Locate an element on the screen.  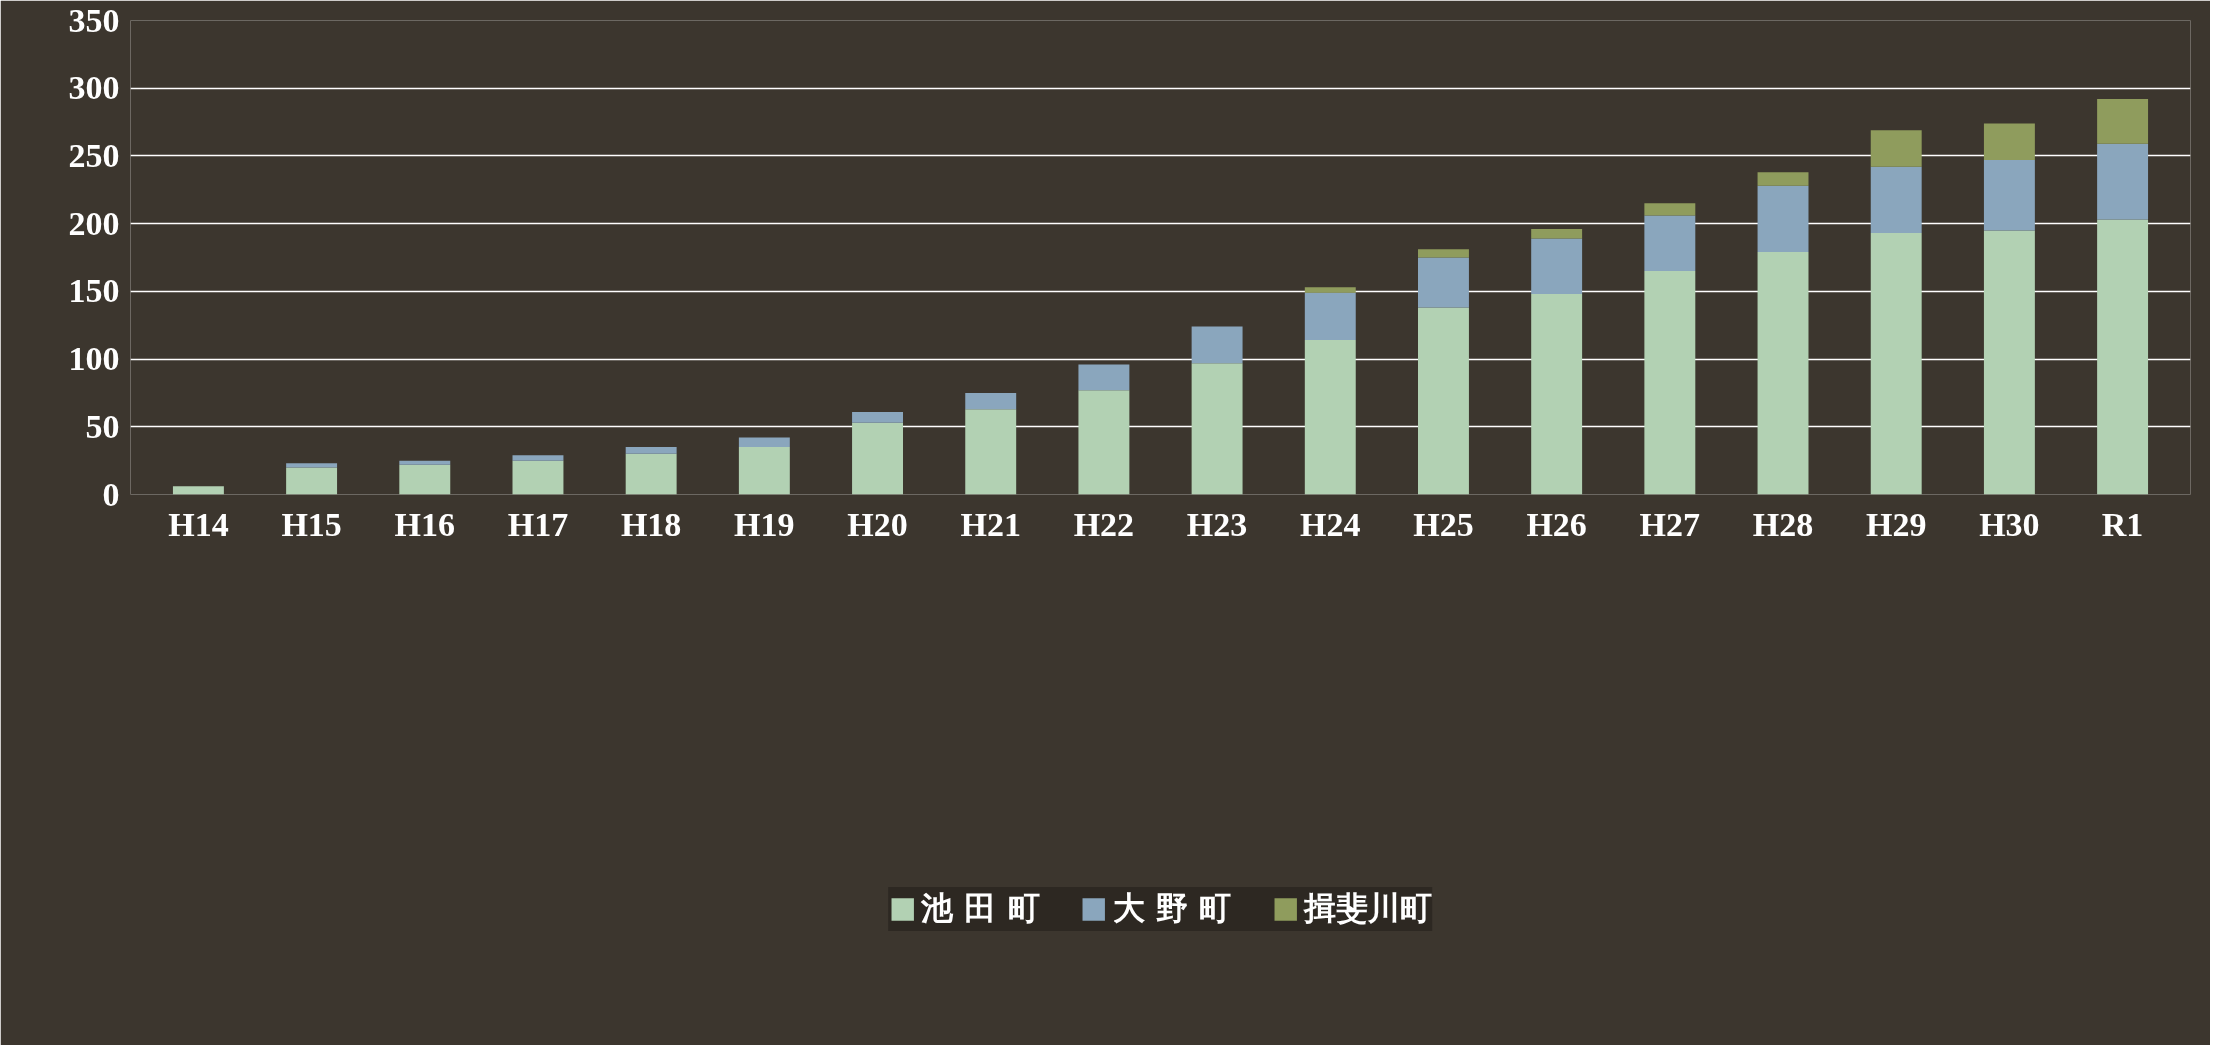
x-tick-label: H18 is located at coordinates (651, 524).